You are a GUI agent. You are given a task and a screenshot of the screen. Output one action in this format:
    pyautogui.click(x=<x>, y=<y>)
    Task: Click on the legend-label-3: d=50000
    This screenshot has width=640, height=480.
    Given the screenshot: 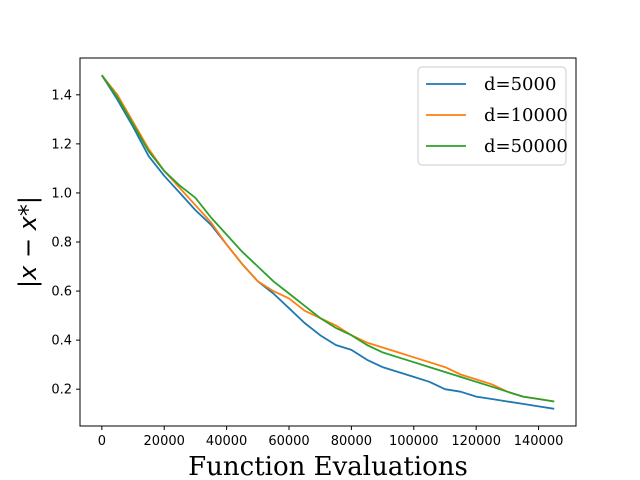 What is the action you would take?
    pyautogui.click(x=526, y=146)
    